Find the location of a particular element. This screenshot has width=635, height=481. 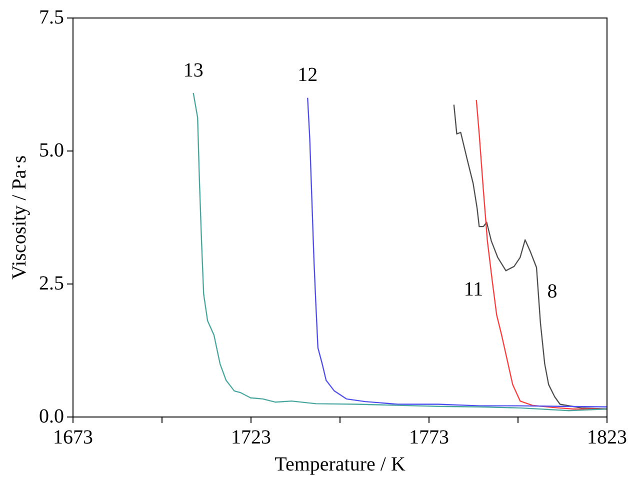

y-axis-title: Viscosity / Pa·s is located at coordinates (19, 217).